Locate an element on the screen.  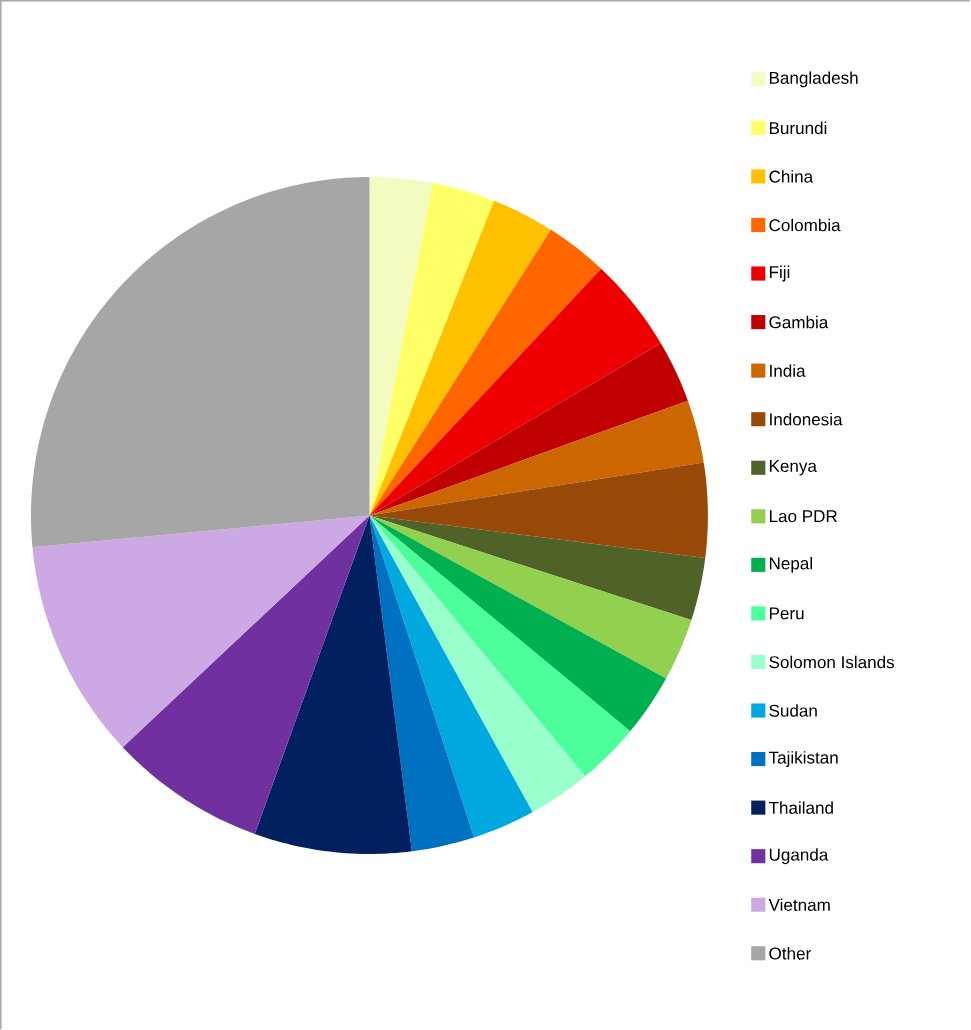
legend-label: Burundi is located at coordinates (798, 128).